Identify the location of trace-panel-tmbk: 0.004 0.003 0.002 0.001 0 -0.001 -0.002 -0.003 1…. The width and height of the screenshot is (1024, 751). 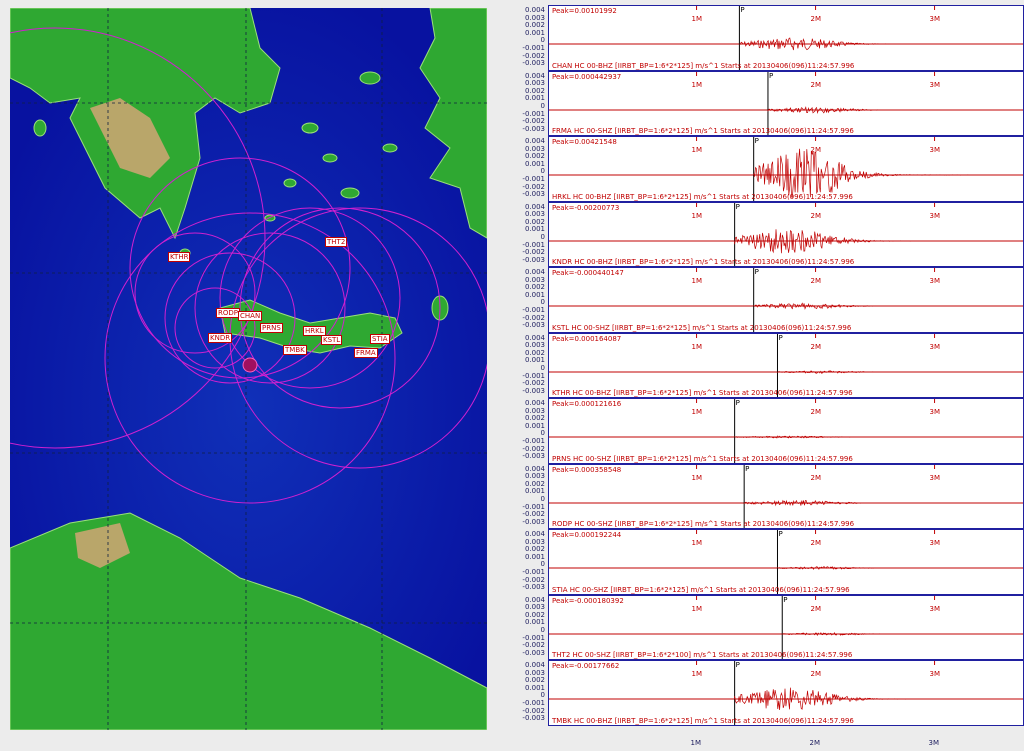
(773, 693).